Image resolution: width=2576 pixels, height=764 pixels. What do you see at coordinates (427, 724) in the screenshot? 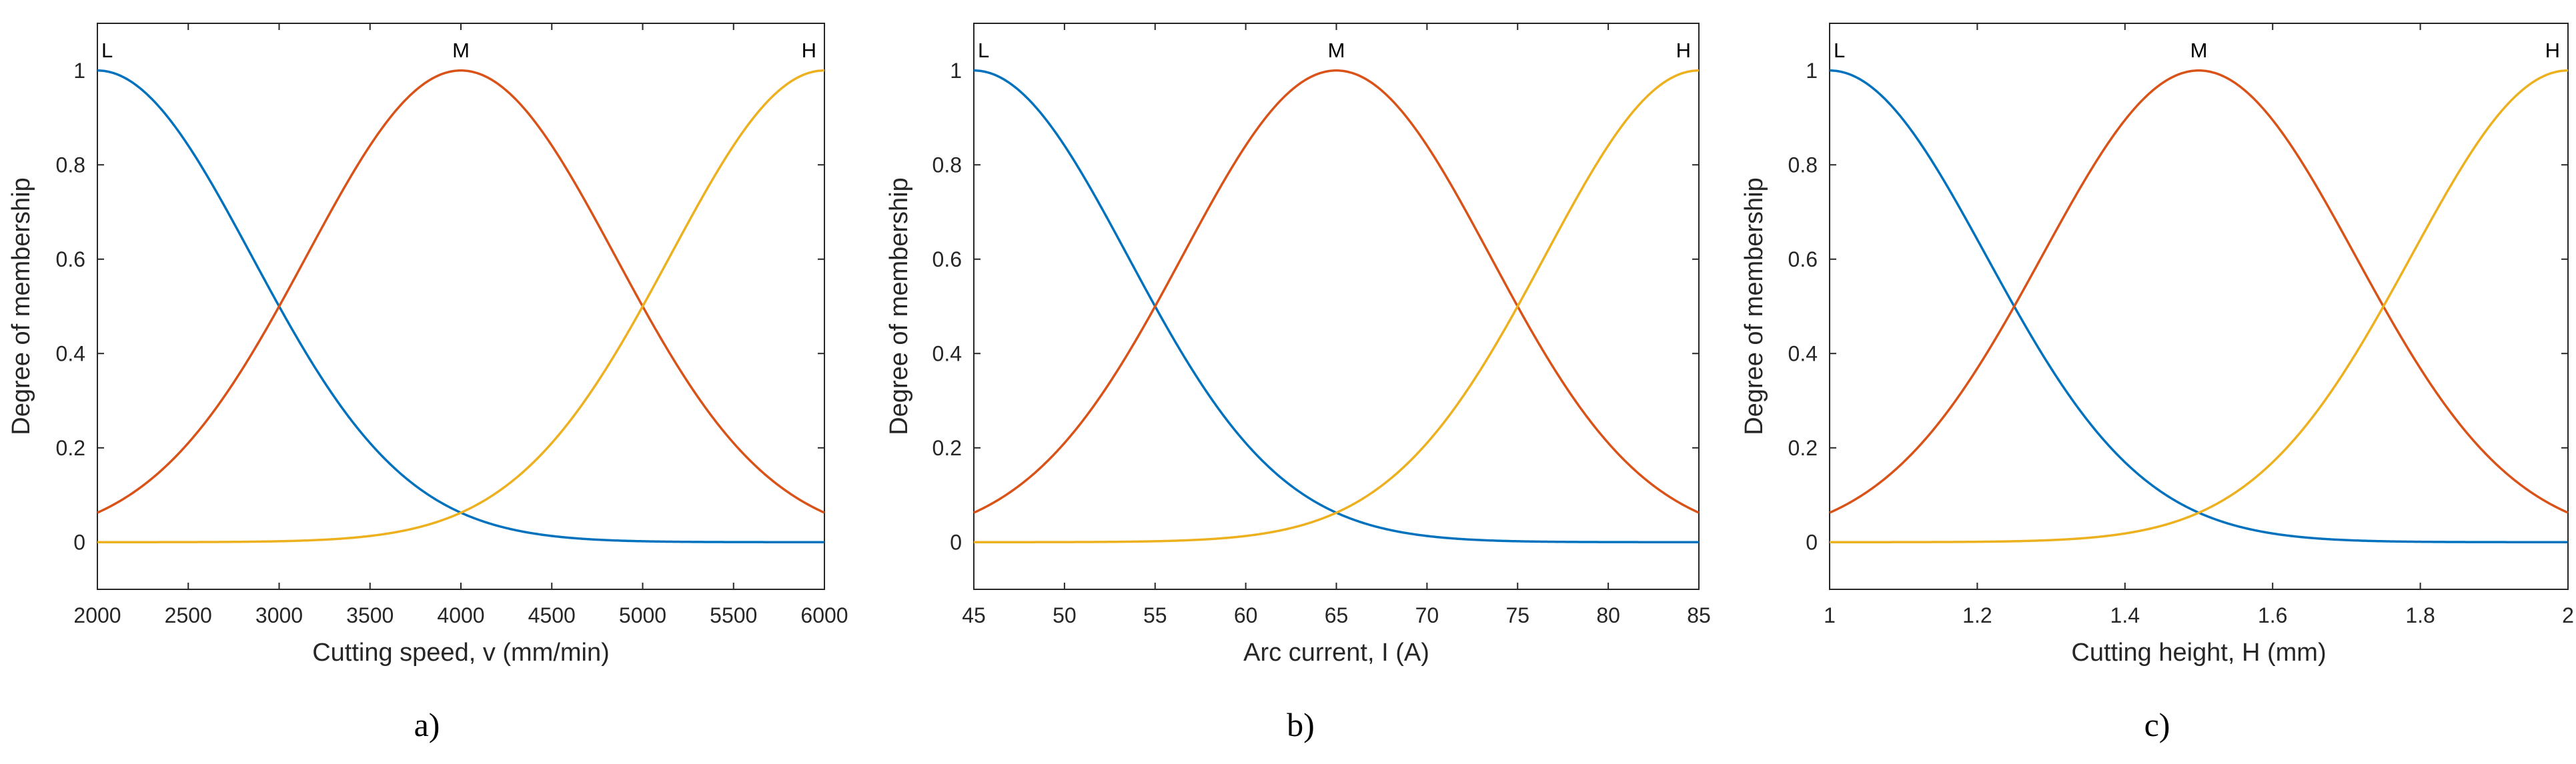
I see `panel-caption: a)` at bounding box center [427, 724].